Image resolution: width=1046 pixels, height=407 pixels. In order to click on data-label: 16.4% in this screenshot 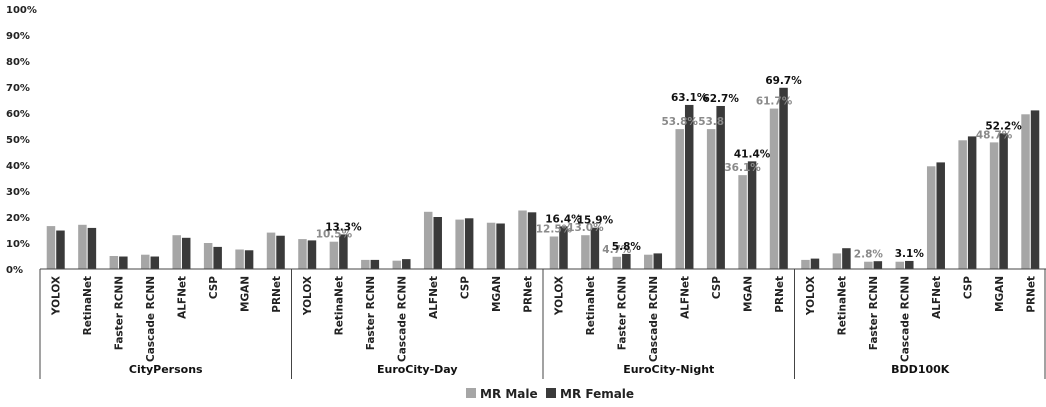, I will do `click(563, 219)`.